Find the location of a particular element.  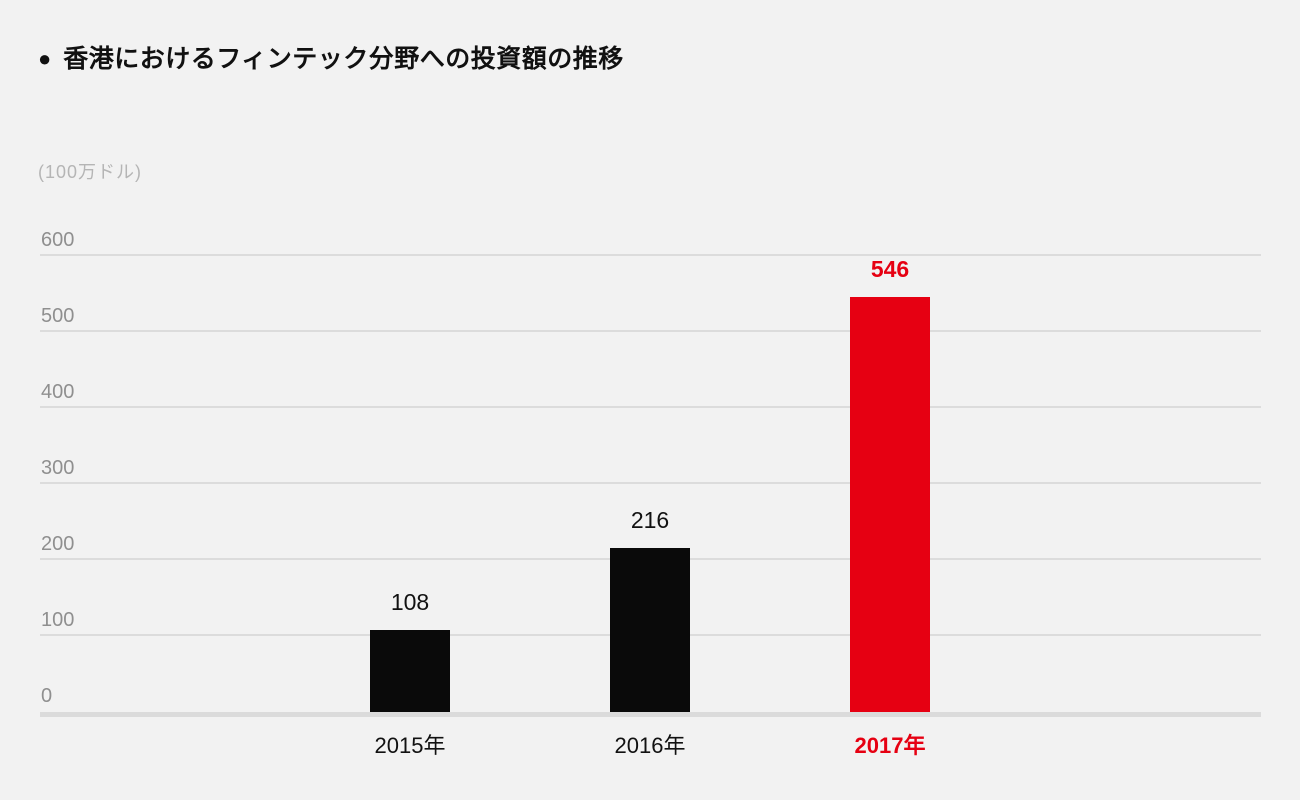

bar-value-label-2015: 108 is located at coordinates (410, 602).